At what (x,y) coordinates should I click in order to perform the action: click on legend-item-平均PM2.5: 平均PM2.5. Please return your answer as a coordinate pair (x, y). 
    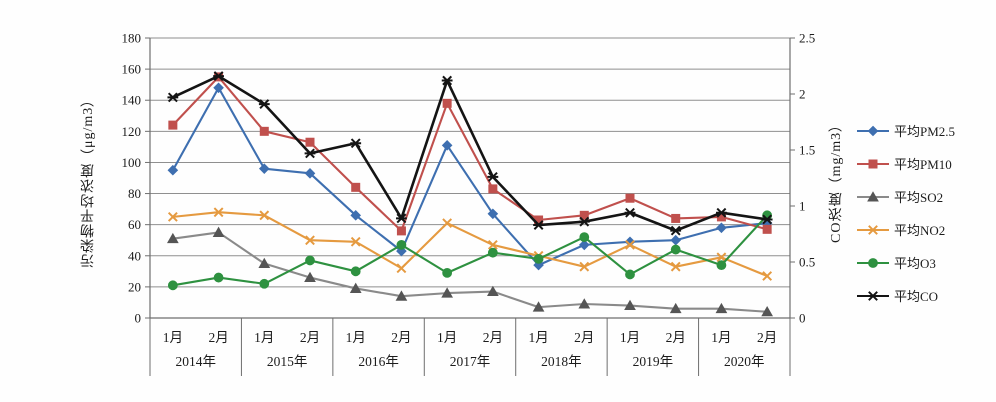
    Looking at the image, I should click on (905, 130).